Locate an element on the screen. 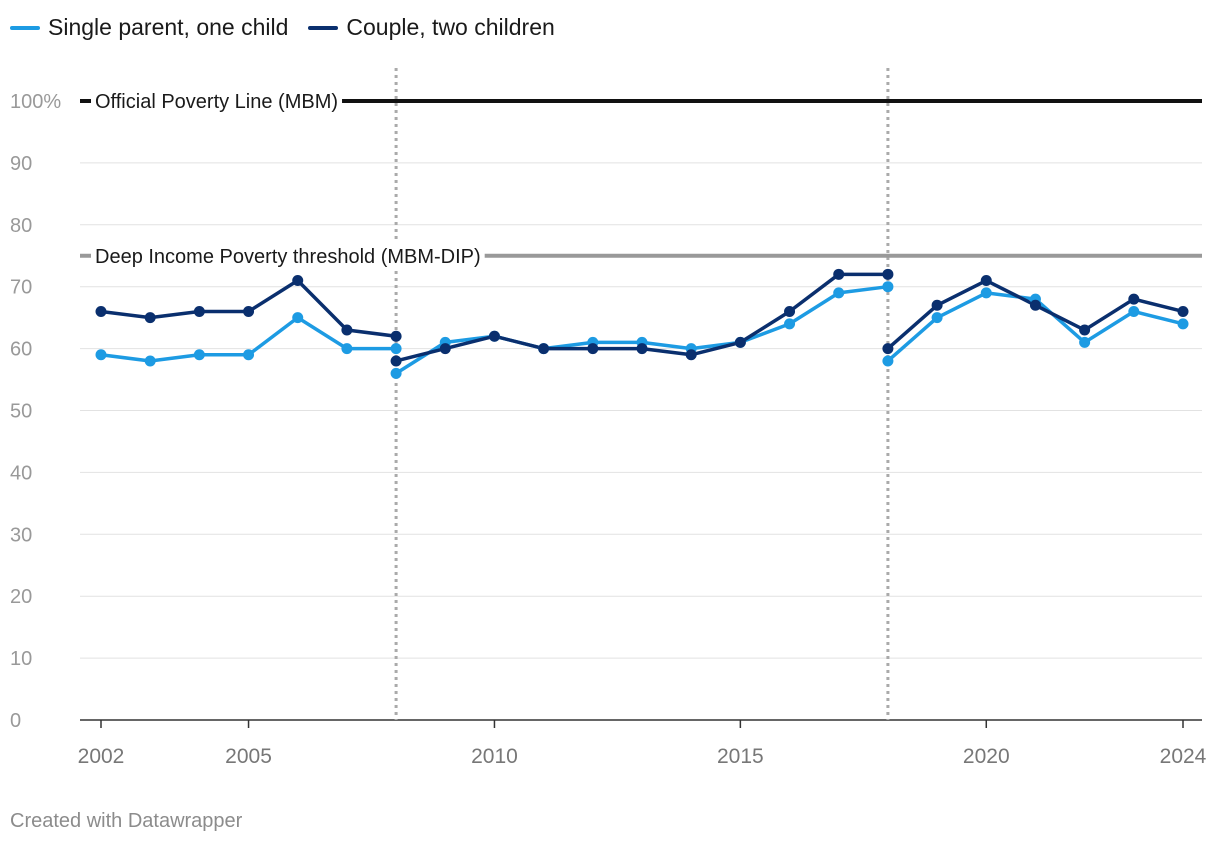 This screenshot has height=846, width=1220. legend-item-single-parent: Single parent, one child is located at coordinates (149, 27).